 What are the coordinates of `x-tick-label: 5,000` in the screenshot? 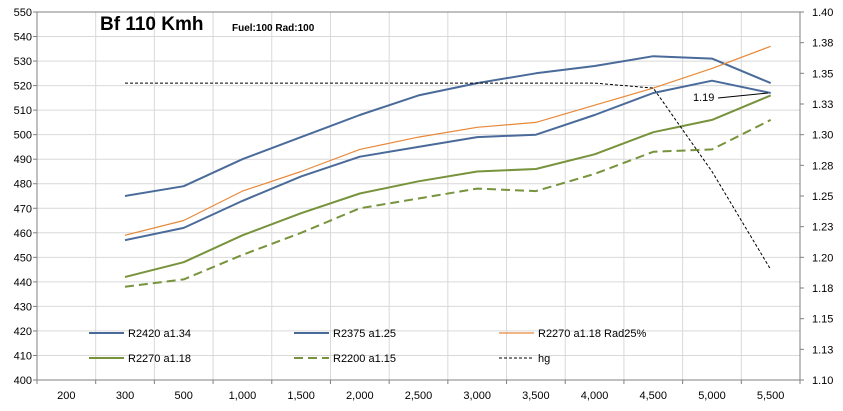 It's located at (712, 396).